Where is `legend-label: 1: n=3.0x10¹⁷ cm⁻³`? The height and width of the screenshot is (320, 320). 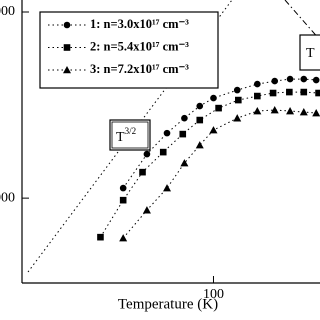 legend-label: 1: n=3.0x10¹⁷ cm⁻³ is located at coordinates (139, 24).